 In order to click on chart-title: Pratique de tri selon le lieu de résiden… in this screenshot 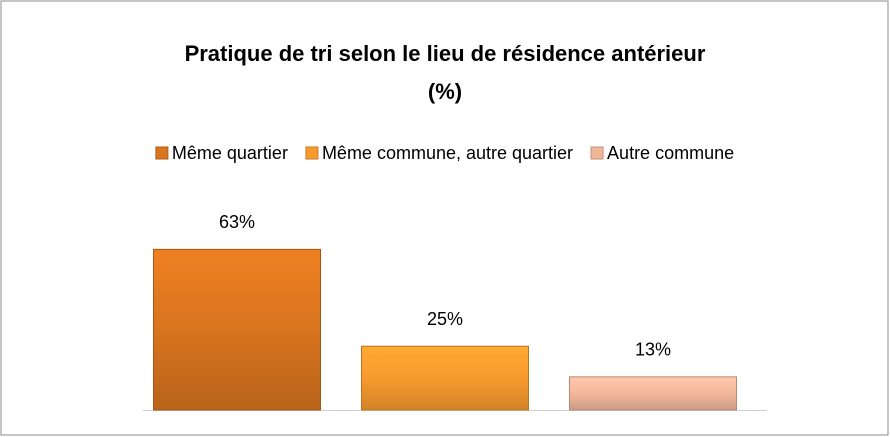, I will do `click(445, 53)`.